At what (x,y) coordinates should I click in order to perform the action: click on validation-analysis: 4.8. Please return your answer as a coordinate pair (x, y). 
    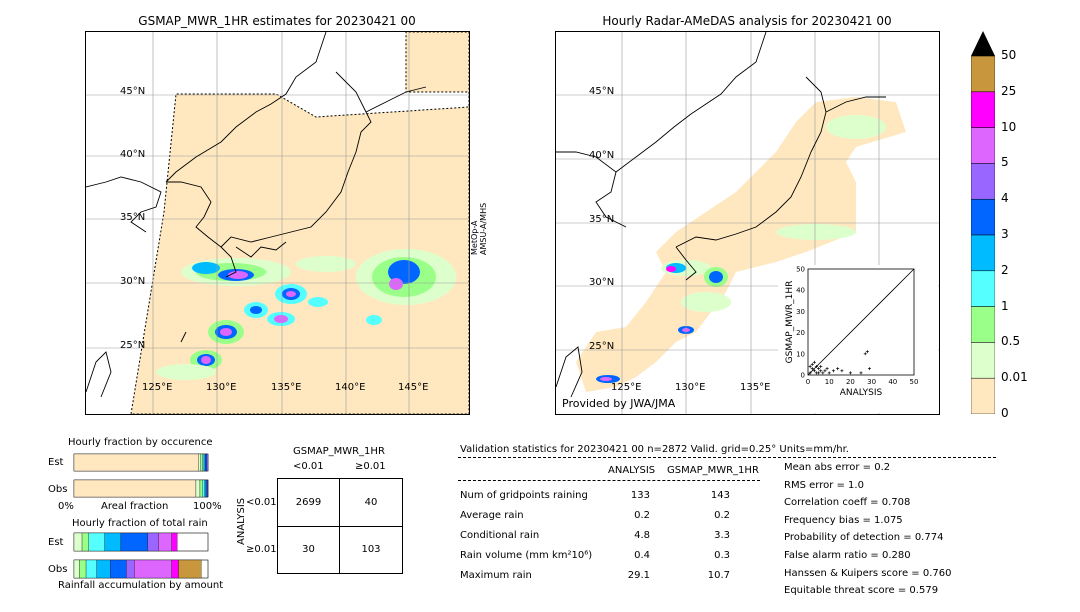
    Looking at the image, I should click on (642, 535).